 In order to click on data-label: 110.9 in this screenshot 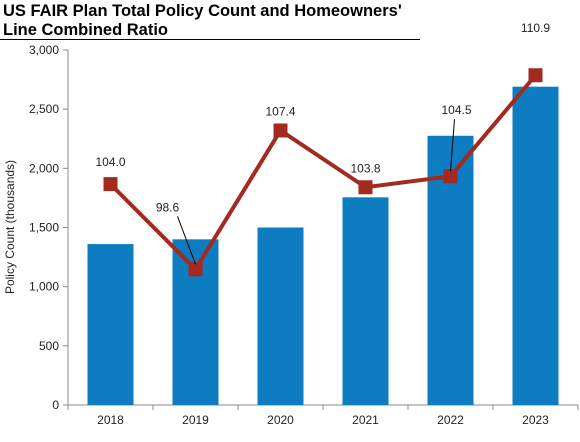, I will do `click(535, 28)`.